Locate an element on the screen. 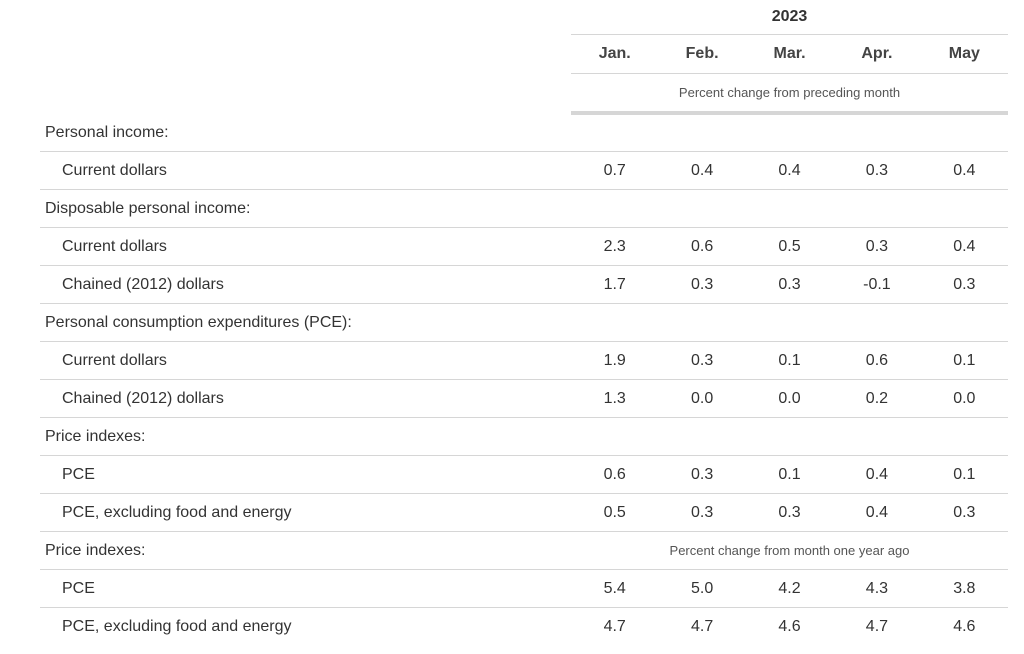  table-cell: 5.4 is located at coordinates (614, 588).